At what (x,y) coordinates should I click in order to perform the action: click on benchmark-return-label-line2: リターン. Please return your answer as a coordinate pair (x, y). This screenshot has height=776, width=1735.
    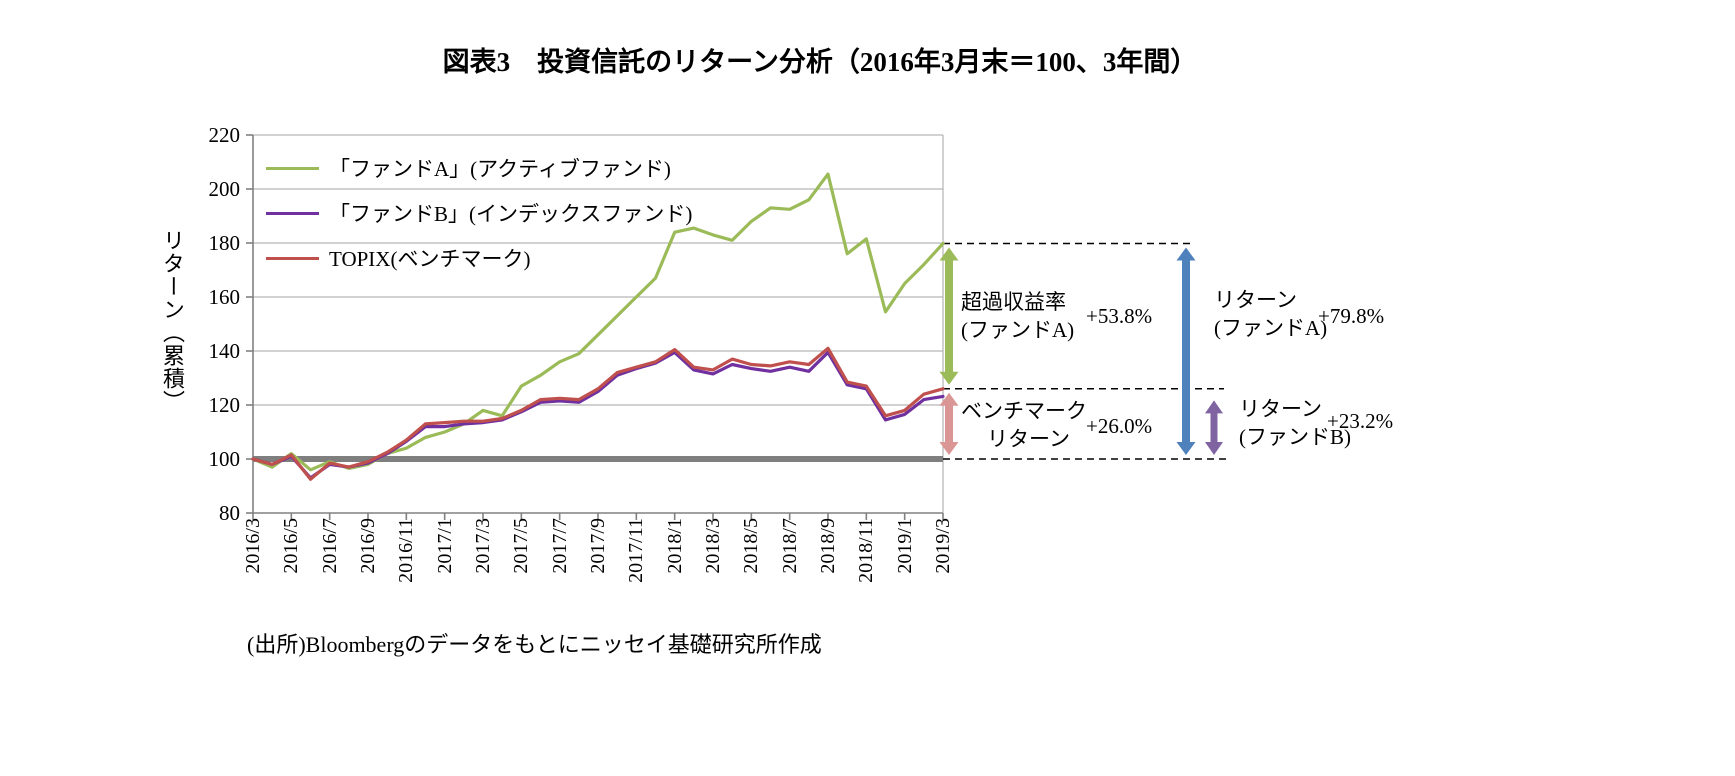
    Looking at the image, I should click on (1028, 439).